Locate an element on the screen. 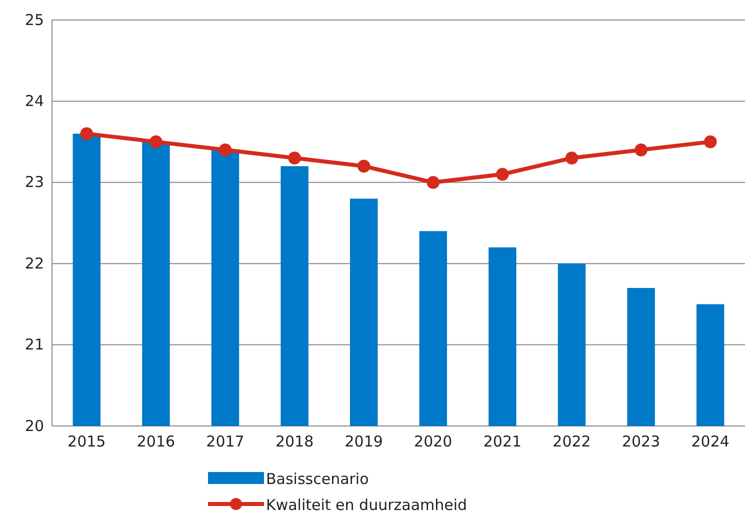  x-tick-label: 2019 is located at coordinates (363, 441).